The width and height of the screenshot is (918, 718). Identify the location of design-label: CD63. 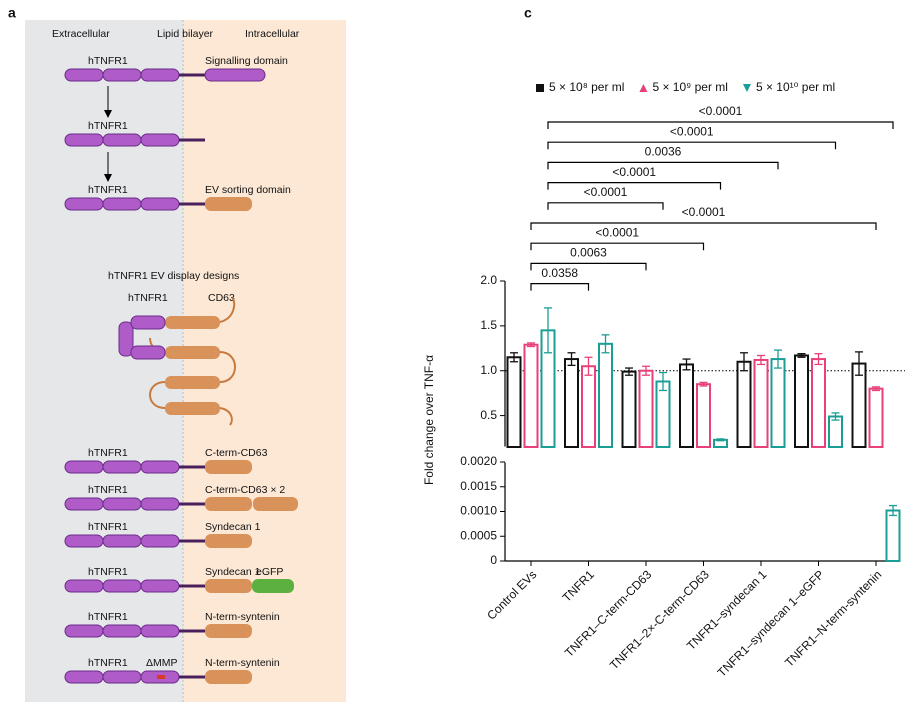
(221, 298).